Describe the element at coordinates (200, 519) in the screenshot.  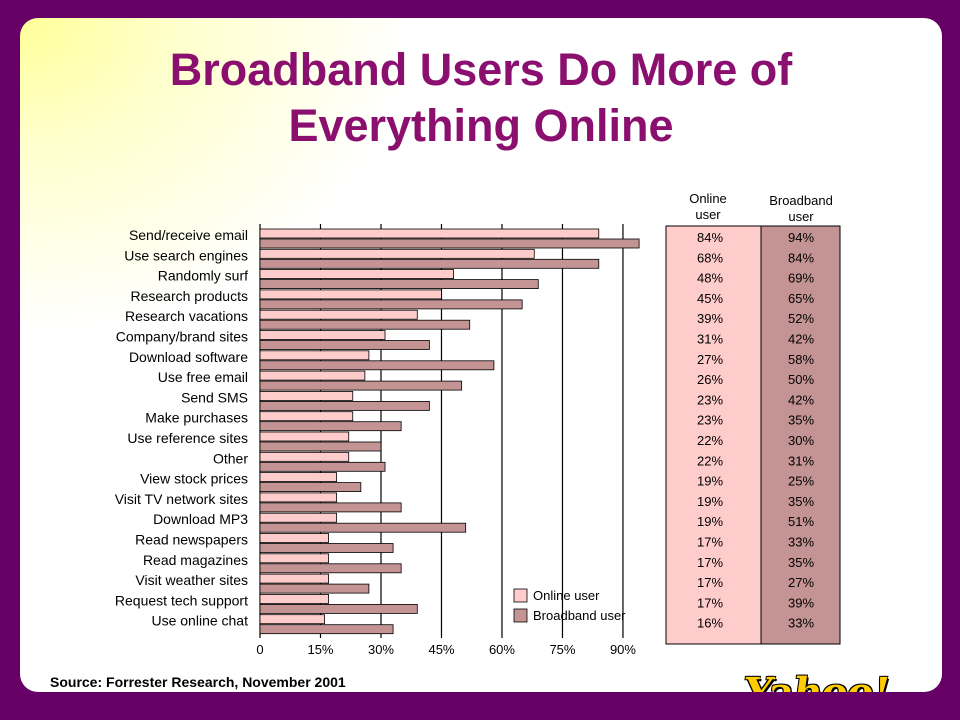
I see `category-label: Download MP3` at that location.